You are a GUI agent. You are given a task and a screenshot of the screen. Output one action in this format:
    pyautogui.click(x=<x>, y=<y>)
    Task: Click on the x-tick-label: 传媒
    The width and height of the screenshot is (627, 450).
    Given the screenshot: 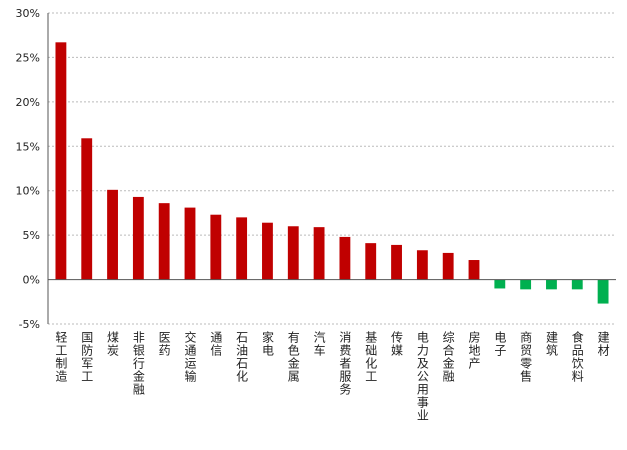 What is the action you would take?
    pyautogui.click(x=397, y=343)
    